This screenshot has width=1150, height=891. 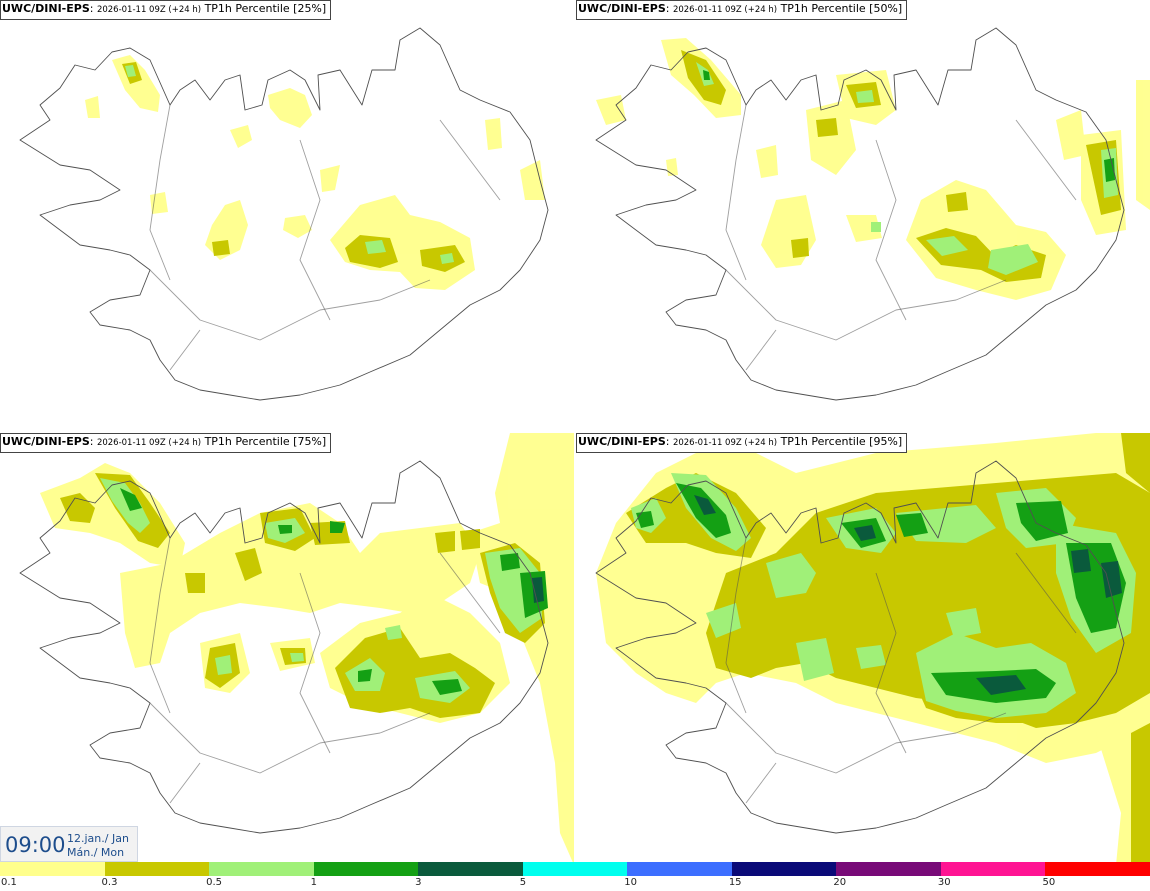 I want to click on field-name: TP1h Percentile [75%], so click(x=265, y=441).